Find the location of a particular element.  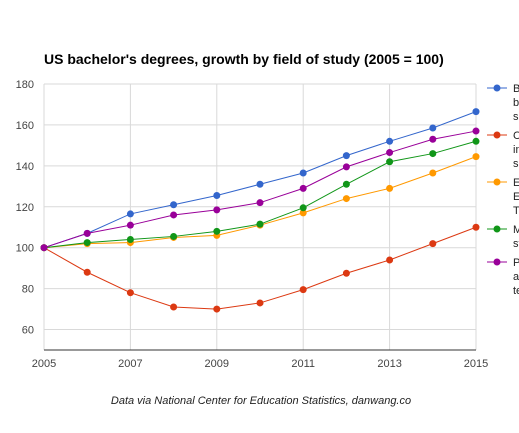

y-tick-label: 80 is located at coordinates (28, 290).